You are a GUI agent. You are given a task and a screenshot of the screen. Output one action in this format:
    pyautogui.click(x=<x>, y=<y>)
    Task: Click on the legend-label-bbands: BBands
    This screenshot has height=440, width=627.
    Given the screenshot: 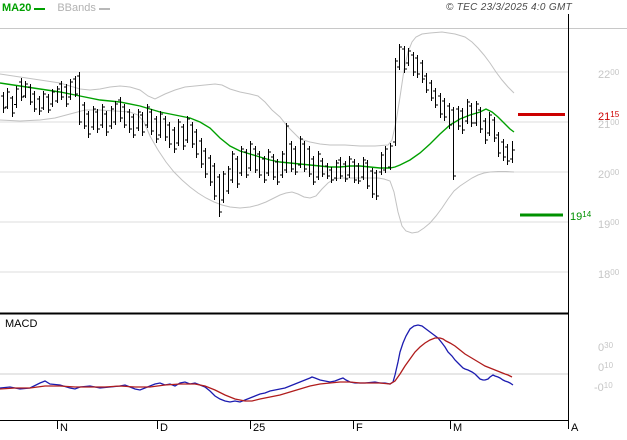 What is the action you would take?
    pyautogui.click(x=76, y=8)
    